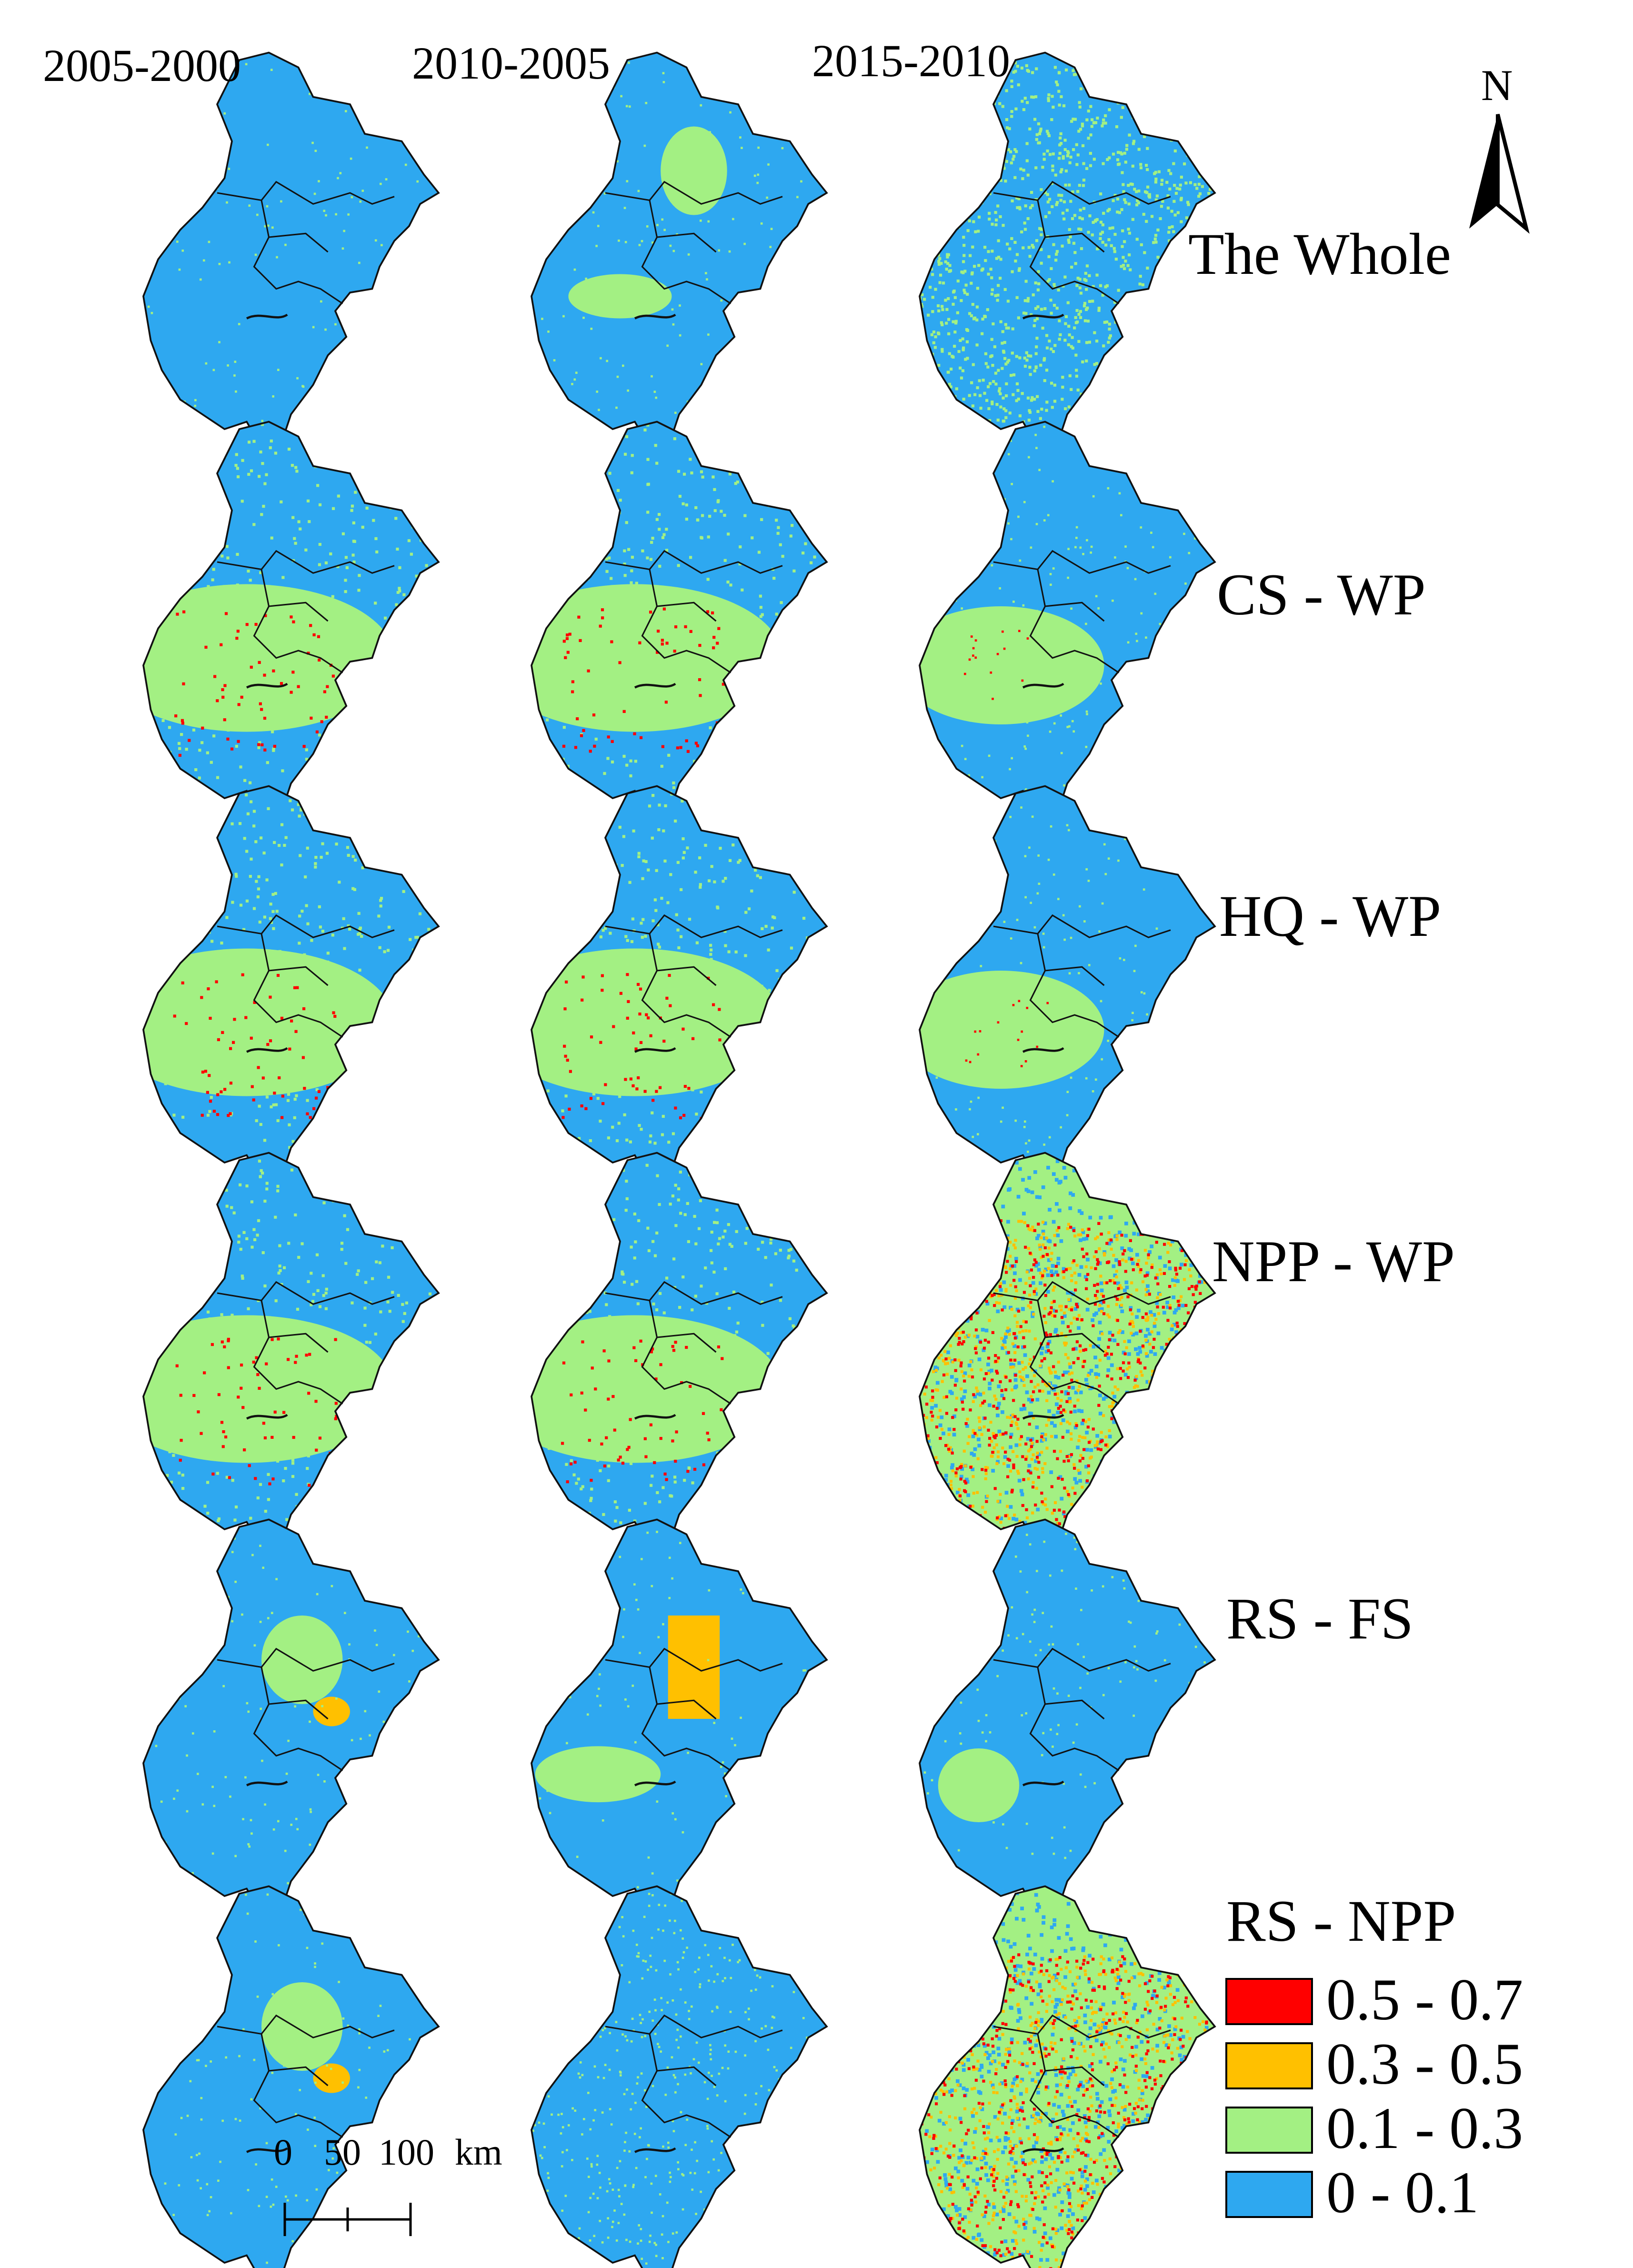 This screenshot has height=2268, width=1633. What do you see at coordinates (1330, 916) in the screenshot?
I see `row-label-hq-wp: HQ - WP` at bounding box center [1330, 916].